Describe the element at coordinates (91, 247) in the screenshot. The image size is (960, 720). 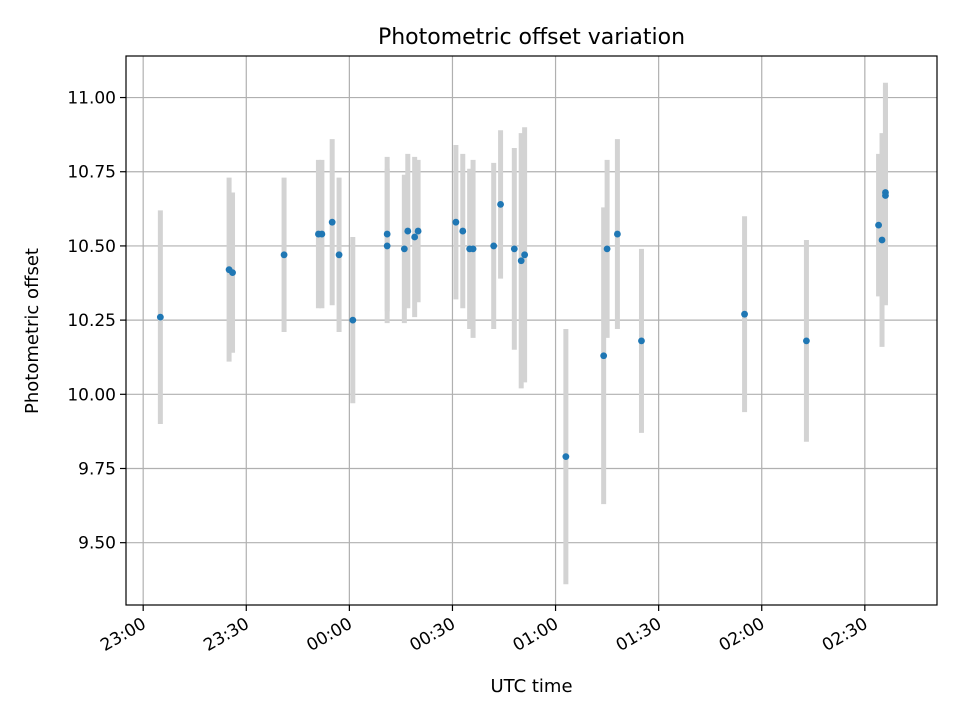
I see `y-tick-label: 10.50` at that location.